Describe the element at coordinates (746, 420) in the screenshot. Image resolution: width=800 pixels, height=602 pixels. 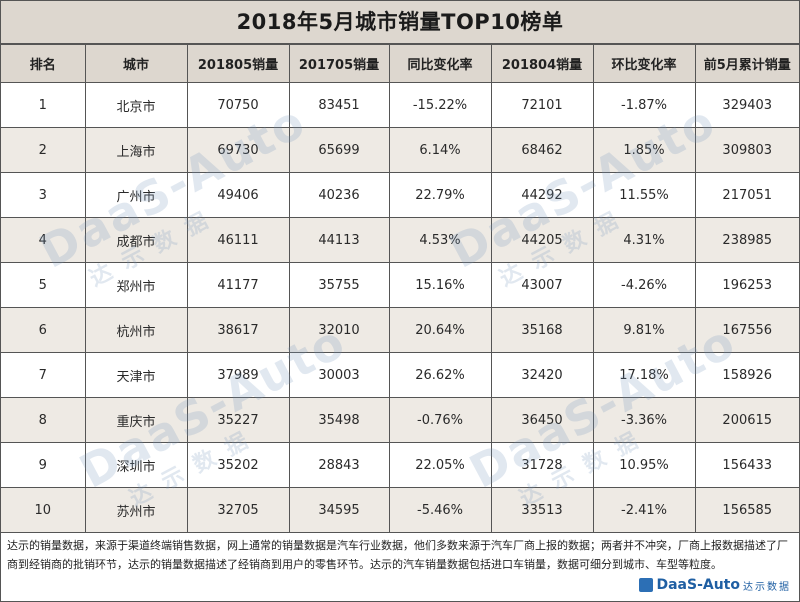
I see `table-cell: 200615` at that location.